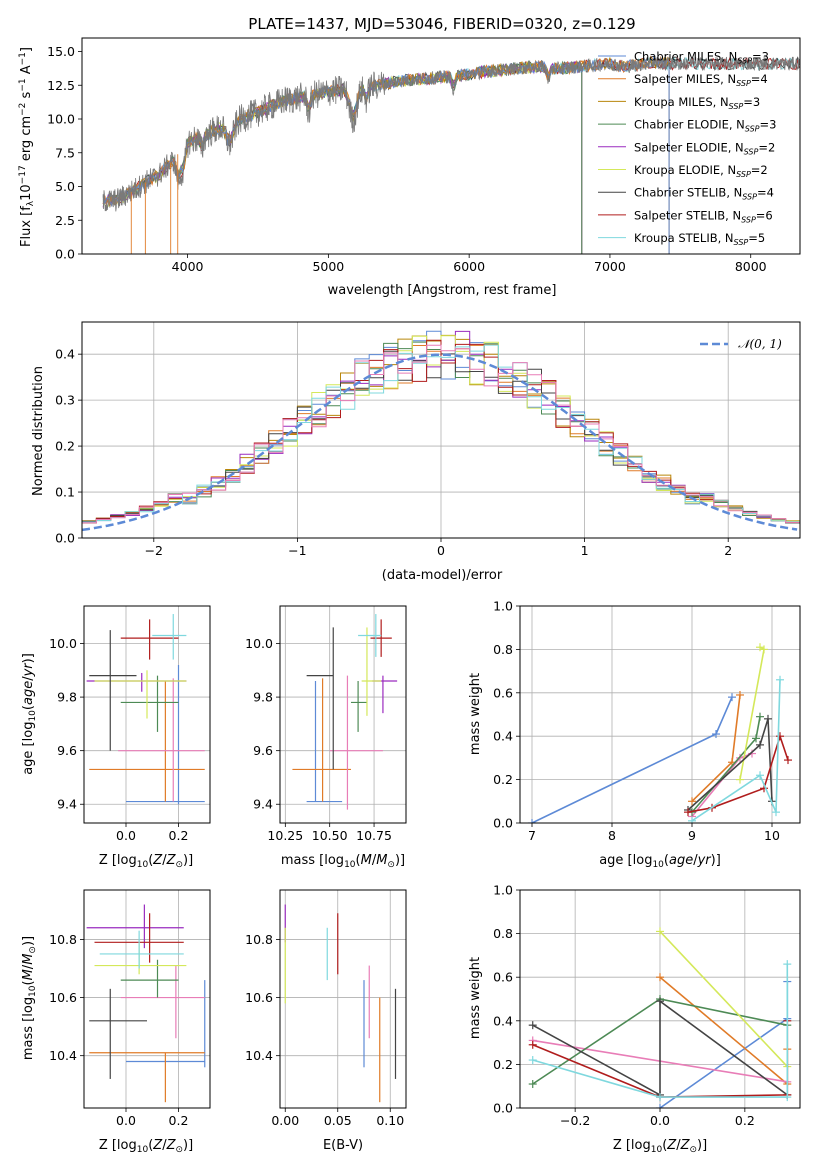 The image size is (819, 1170). Describe the element at coordinates (697, 103) in the screenshot. I see `legend-label: Kroupa MILES, NSSP=3` at that location.